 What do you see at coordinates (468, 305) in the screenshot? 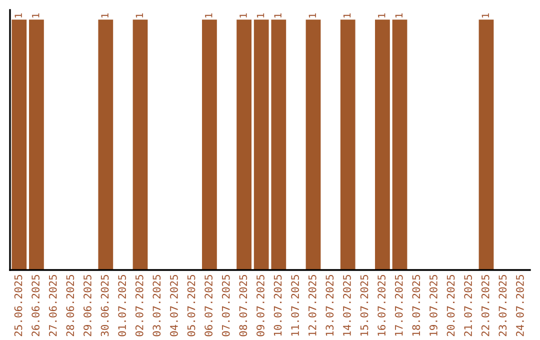
I see `x-tick-label: 21.07.2025` at bounding box center [468, 305].